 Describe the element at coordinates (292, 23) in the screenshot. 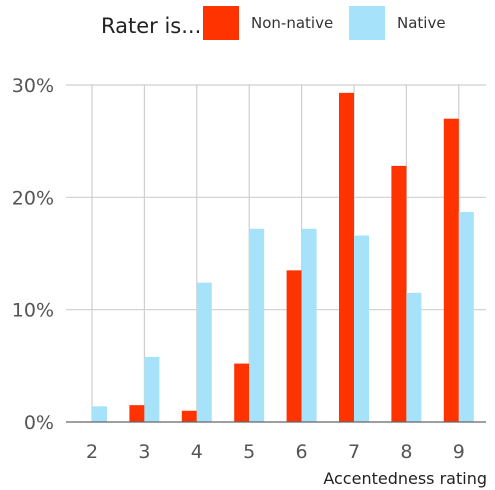

I see `legend-label-non-native: Non-native` at that location.